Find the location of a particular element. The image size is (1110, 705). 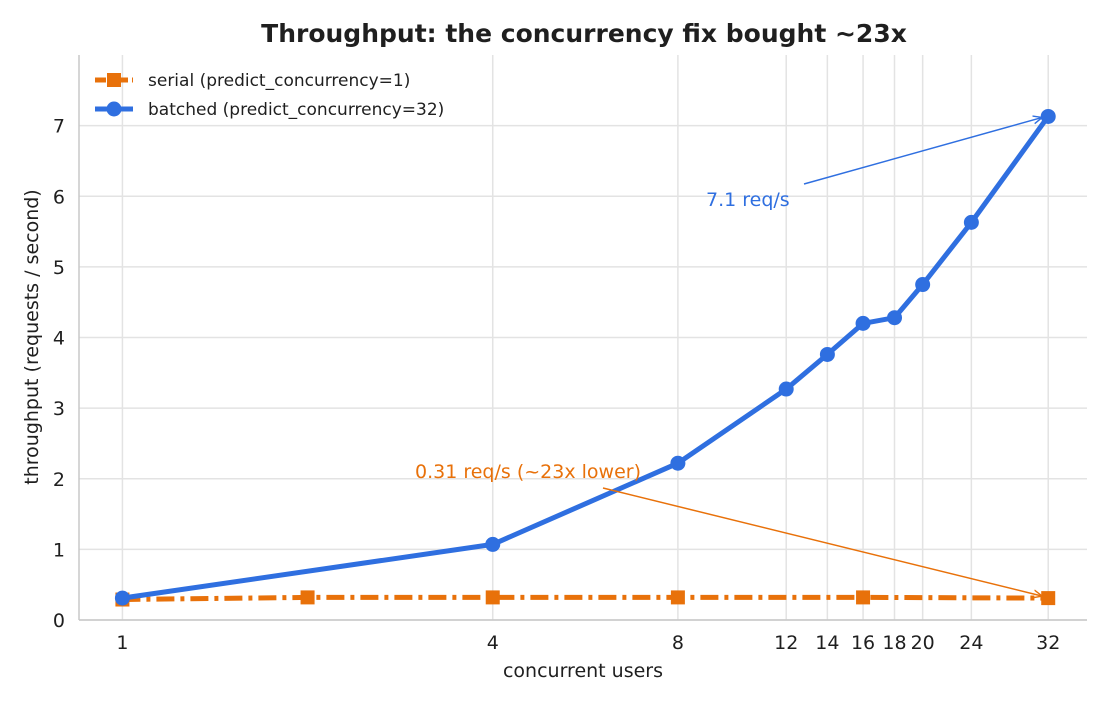

annotation-label: 0.31 req/s (~23x lower) is located at coordinates (528, 472).